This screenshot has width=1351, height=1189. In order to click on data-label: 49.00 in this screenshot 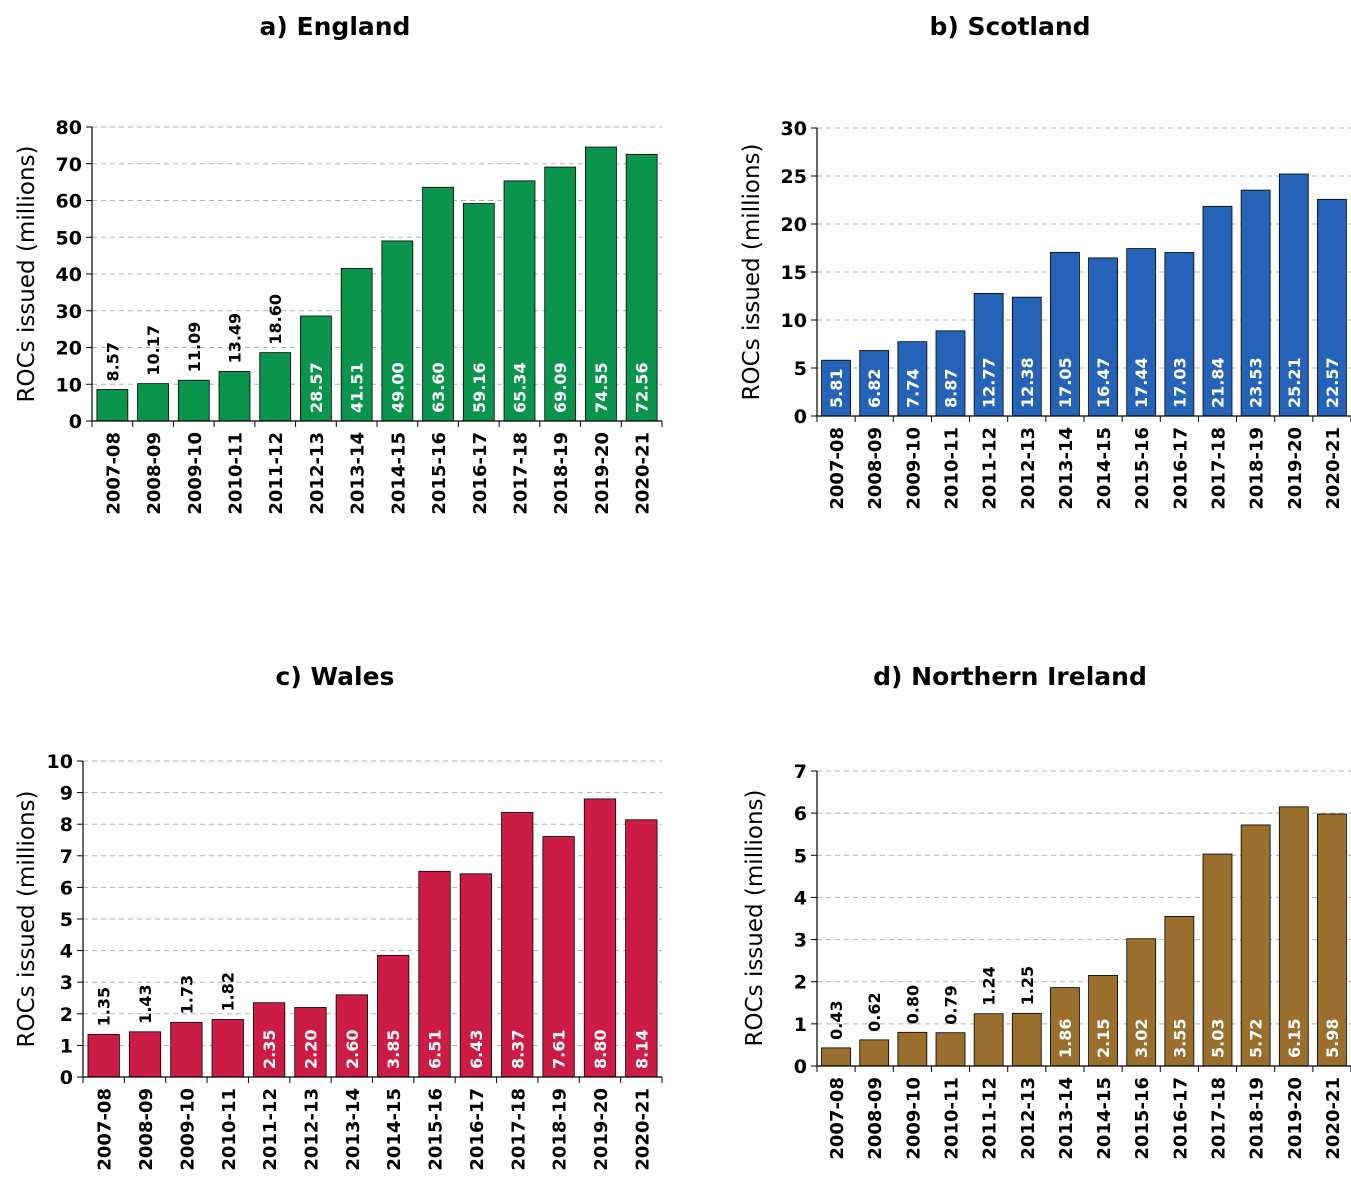, I will do `click(397, 387)`.